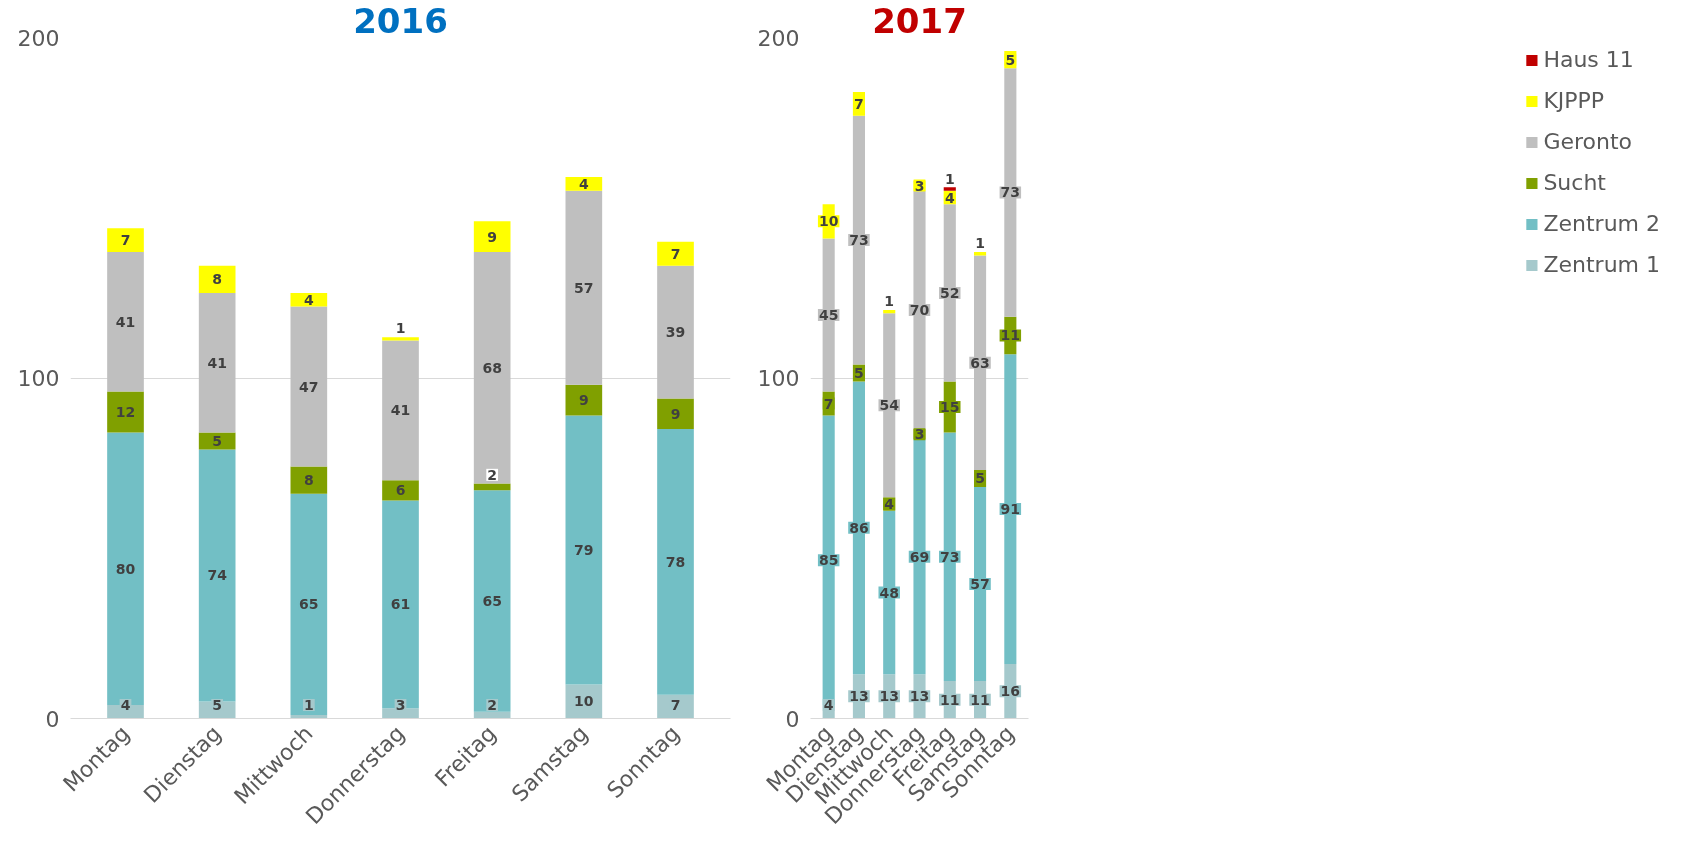 Image resolution: width=1681 pixels, height=849 pixels. What do you see at coordinates (217, 575) in the screenshot?
I see `data-label: 74` at bounding box center [217, 575].